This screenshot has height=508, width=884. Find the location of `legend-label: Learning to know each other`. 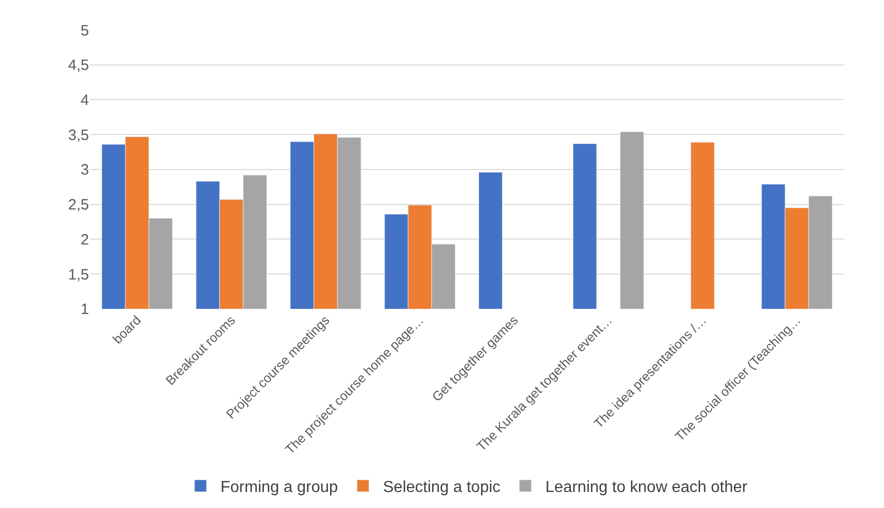

legend-label: Learning to know each other is located at coordinates (646, 487).